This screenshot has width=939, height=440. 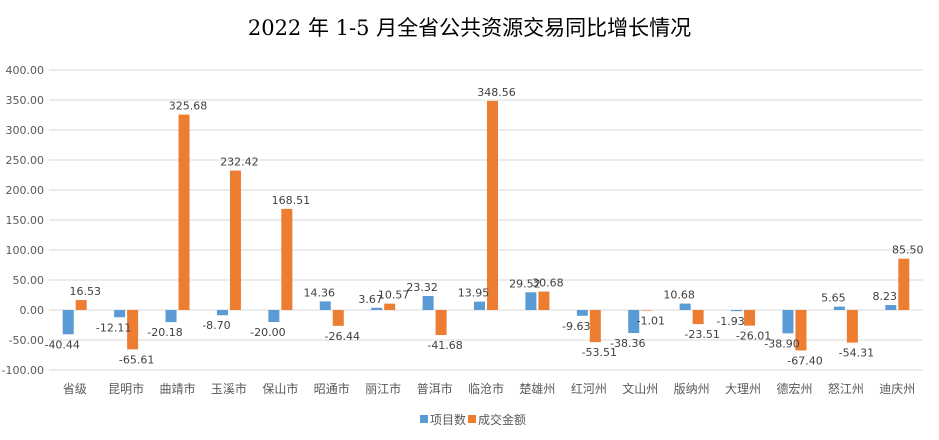 I want to click on y-tick-label: 300.00, so click(x=25, y=130).